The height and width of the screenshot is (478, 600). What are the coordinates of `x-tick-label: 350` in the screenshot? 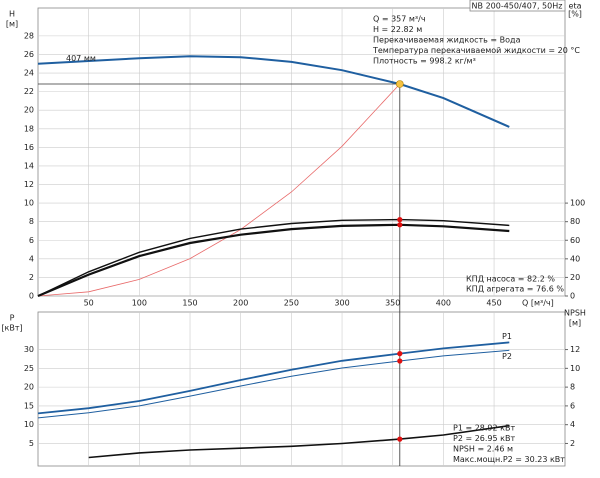 It's located at (392, 303).